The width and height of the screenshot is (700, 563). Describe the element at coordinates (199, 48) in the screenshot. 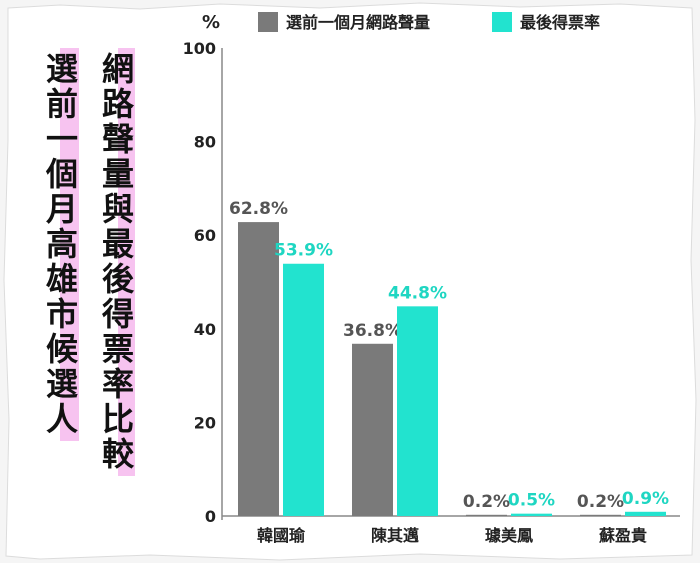

I see `y-tick-label: 100` at that location.